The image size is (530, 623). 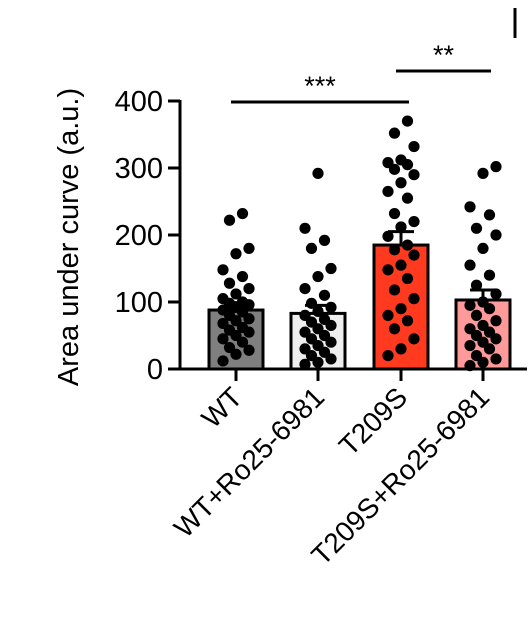 I want to click on significance-label: **, so click(x=444, y=55).